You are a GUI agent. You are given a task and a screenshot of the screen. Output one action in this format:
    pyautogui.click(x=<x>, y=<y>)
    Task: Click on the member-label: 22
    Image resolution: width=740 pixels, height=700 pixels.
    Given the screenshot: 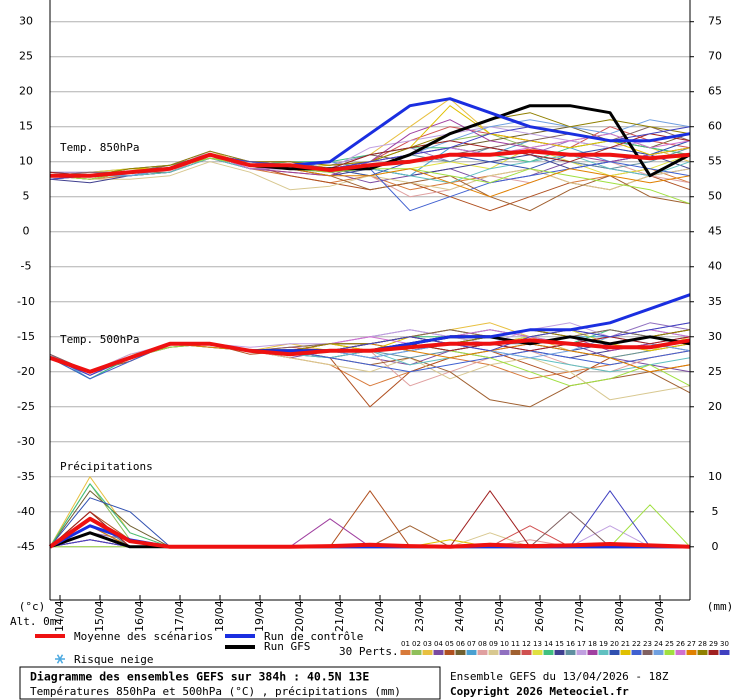 What is the action you would take?
    pyautogui.click(x=636, y=644)
    